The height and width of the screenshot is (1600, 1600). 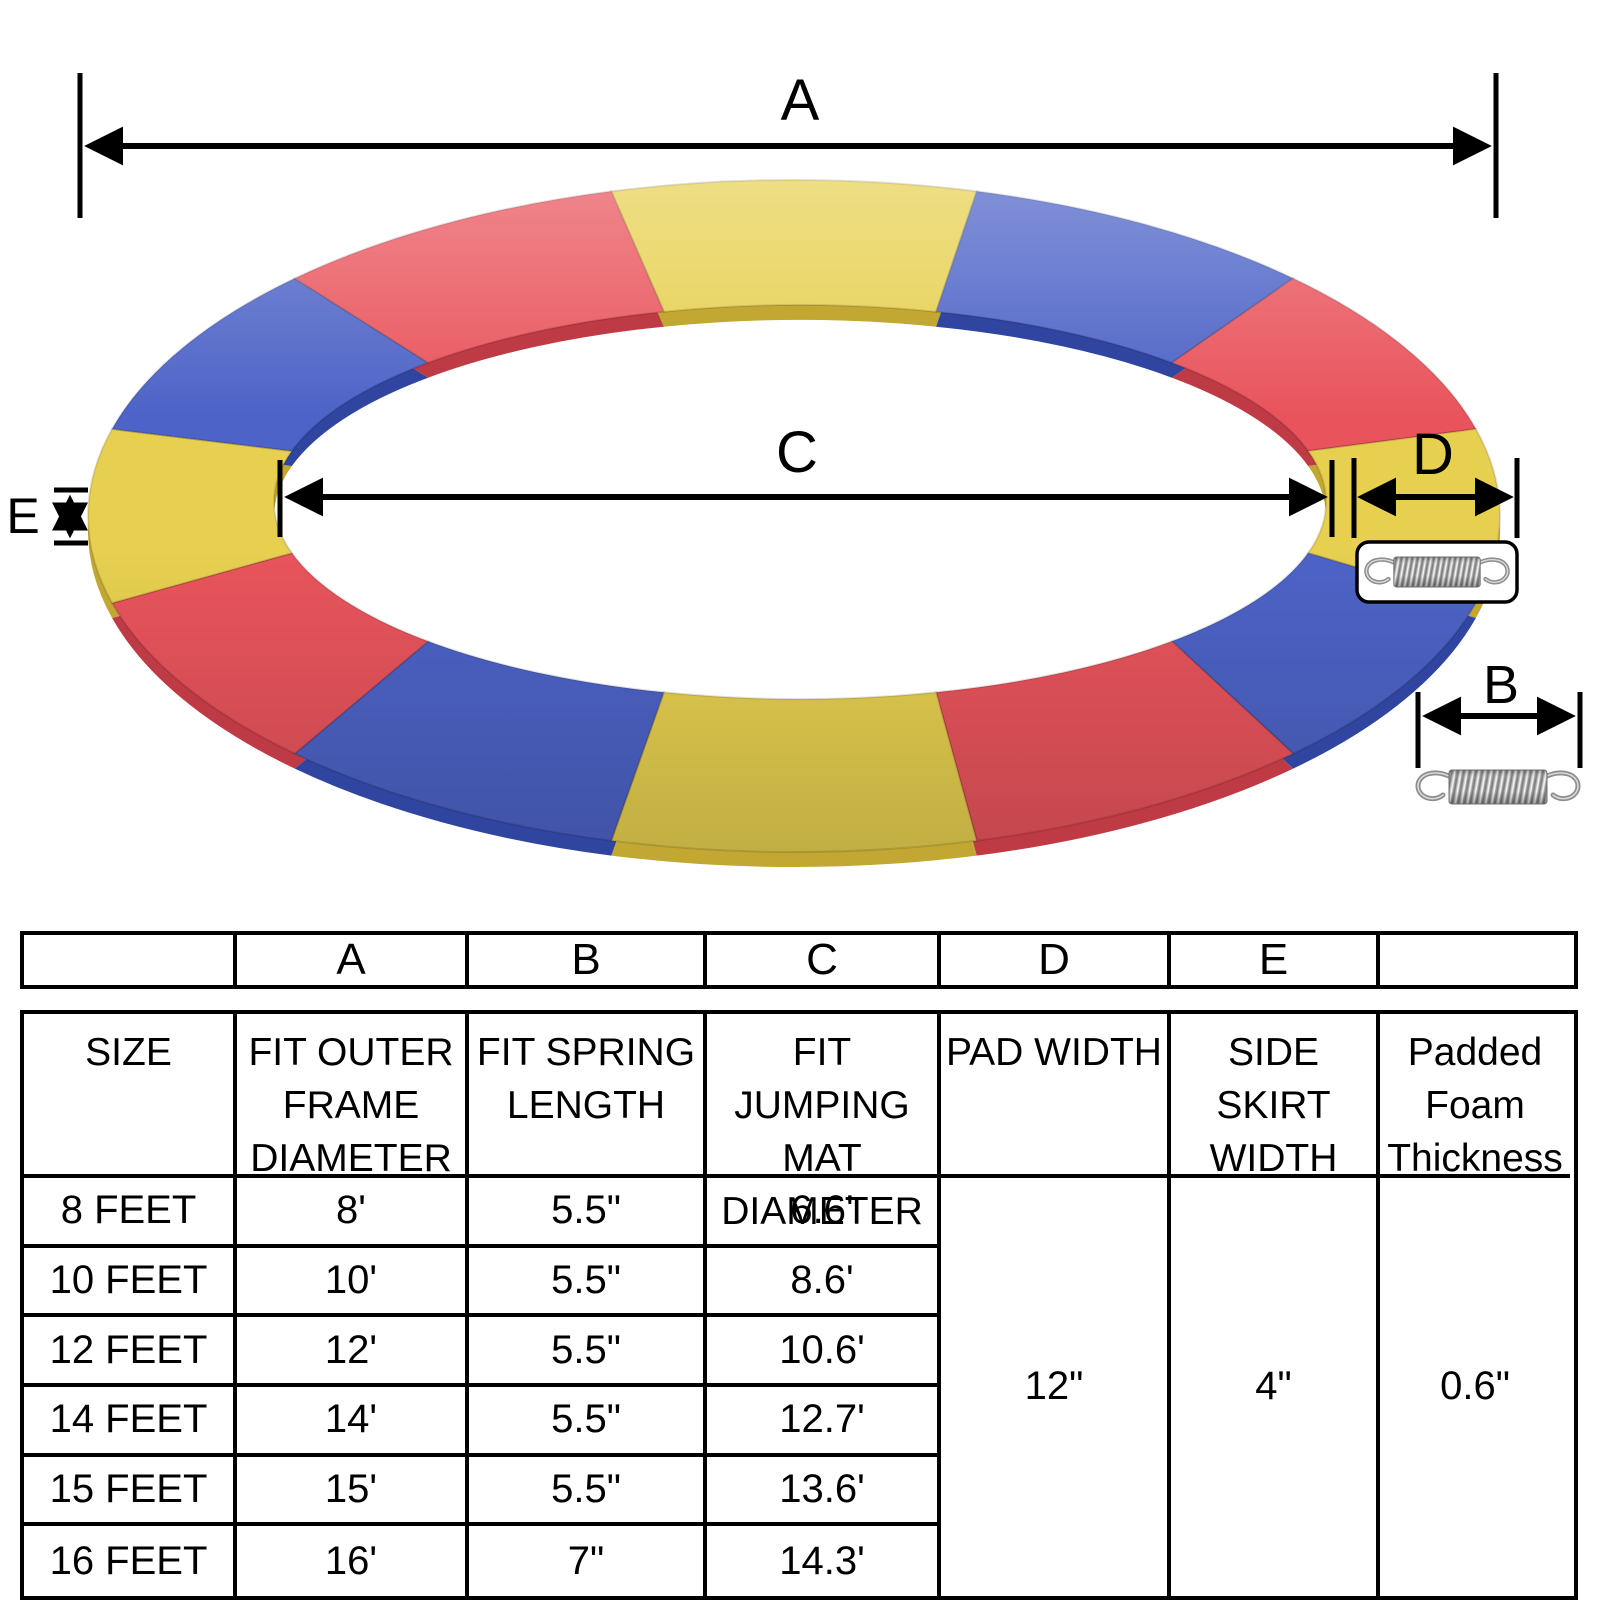 I want to click on dim-a: A, so click(x=788, y=143).